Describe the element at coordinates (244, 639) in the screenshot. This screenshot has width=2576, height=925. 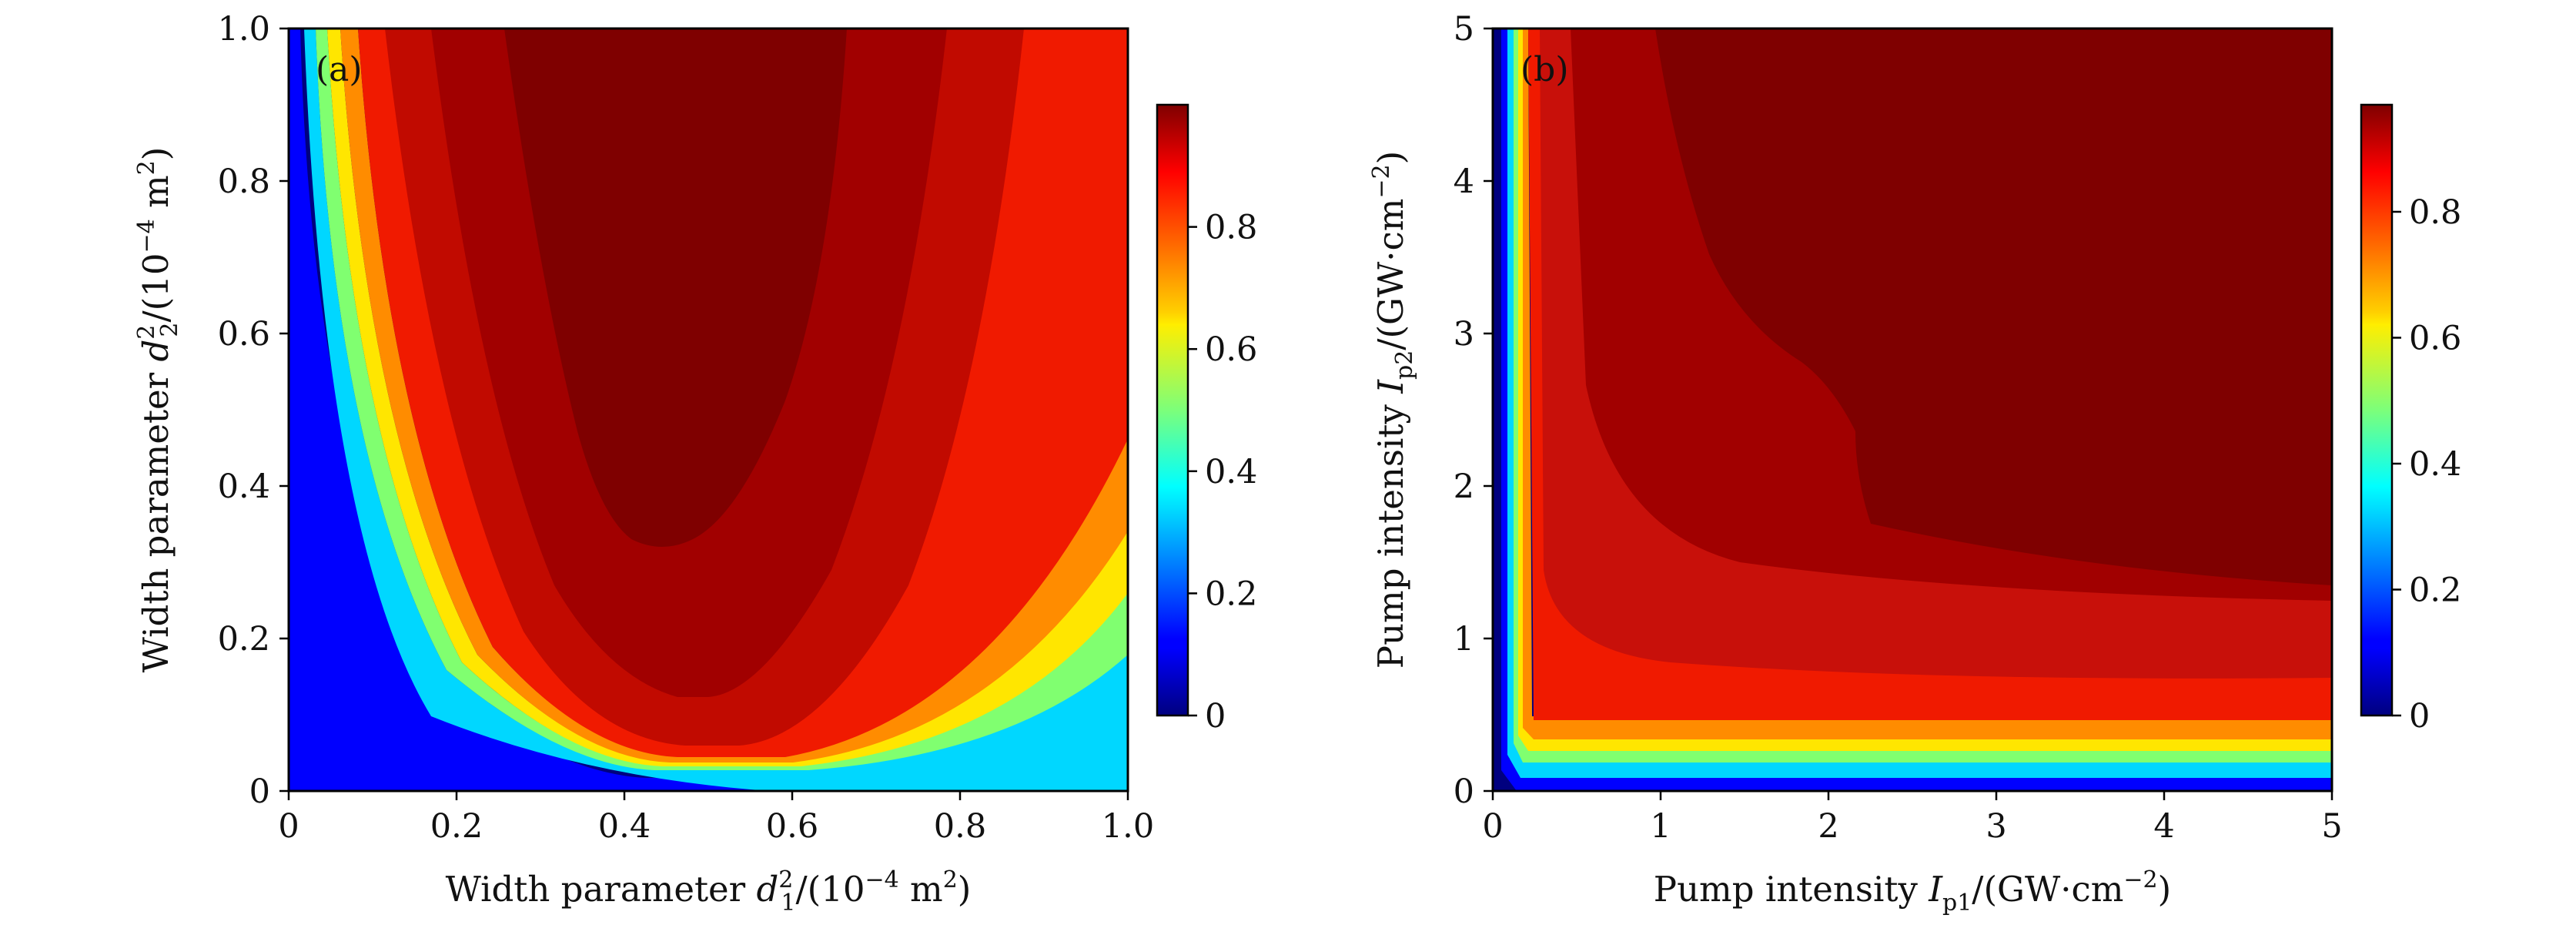
I see `y-tick-label: 0.2` at that location.